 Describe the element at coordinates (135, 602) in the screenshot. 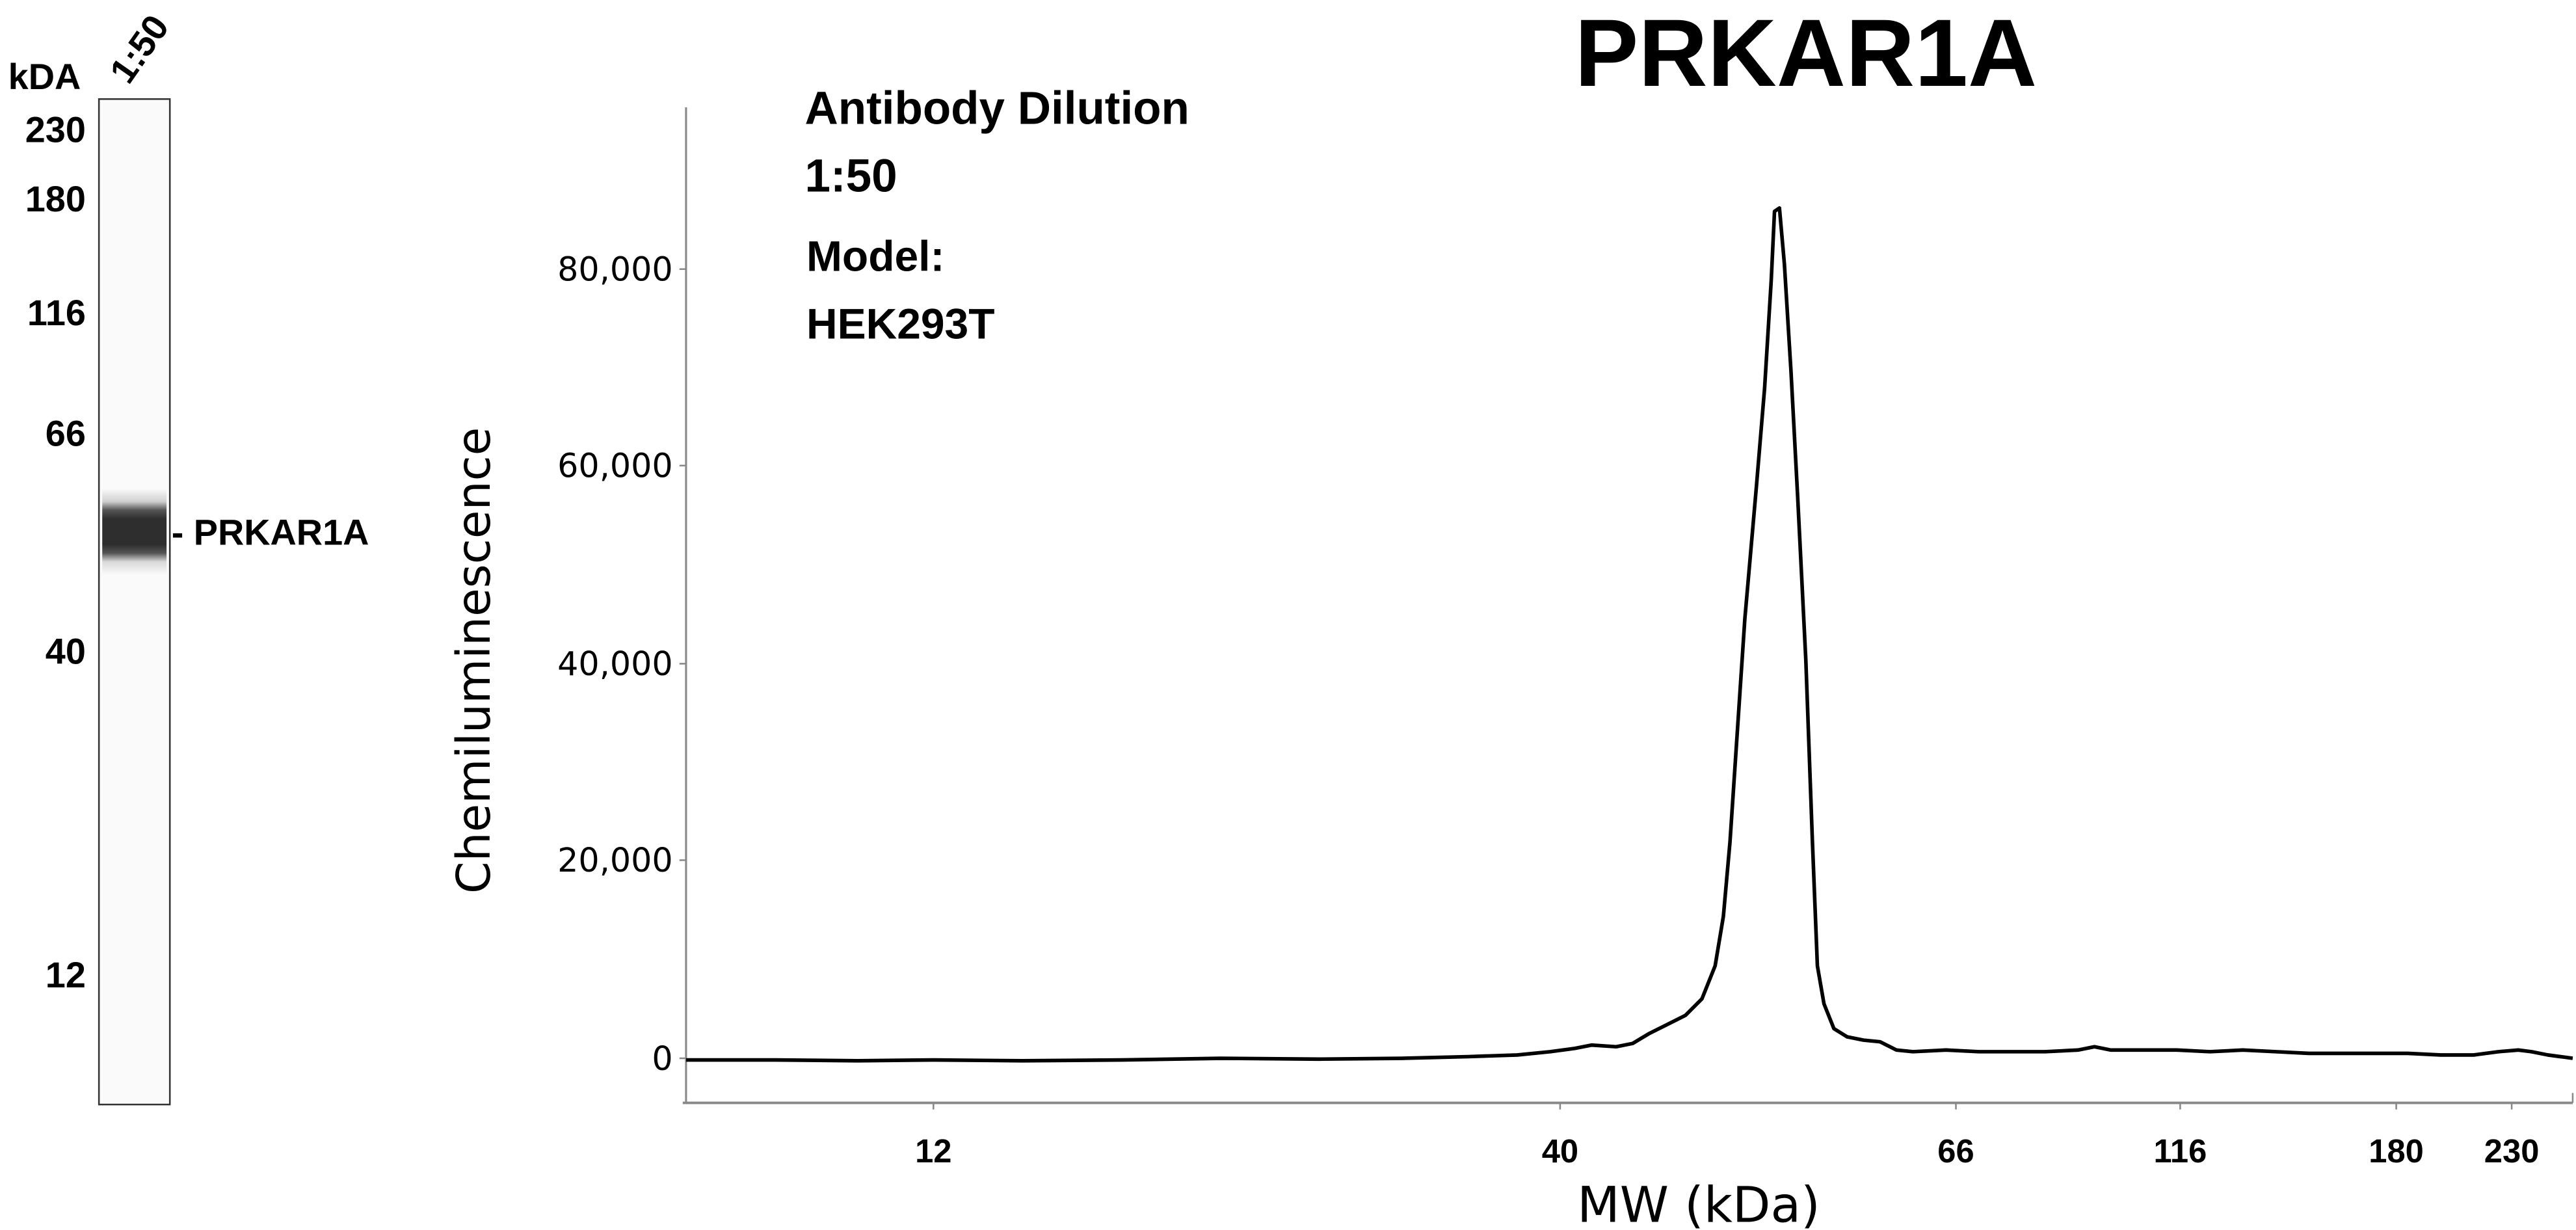

I see `gel-lane` at that location.